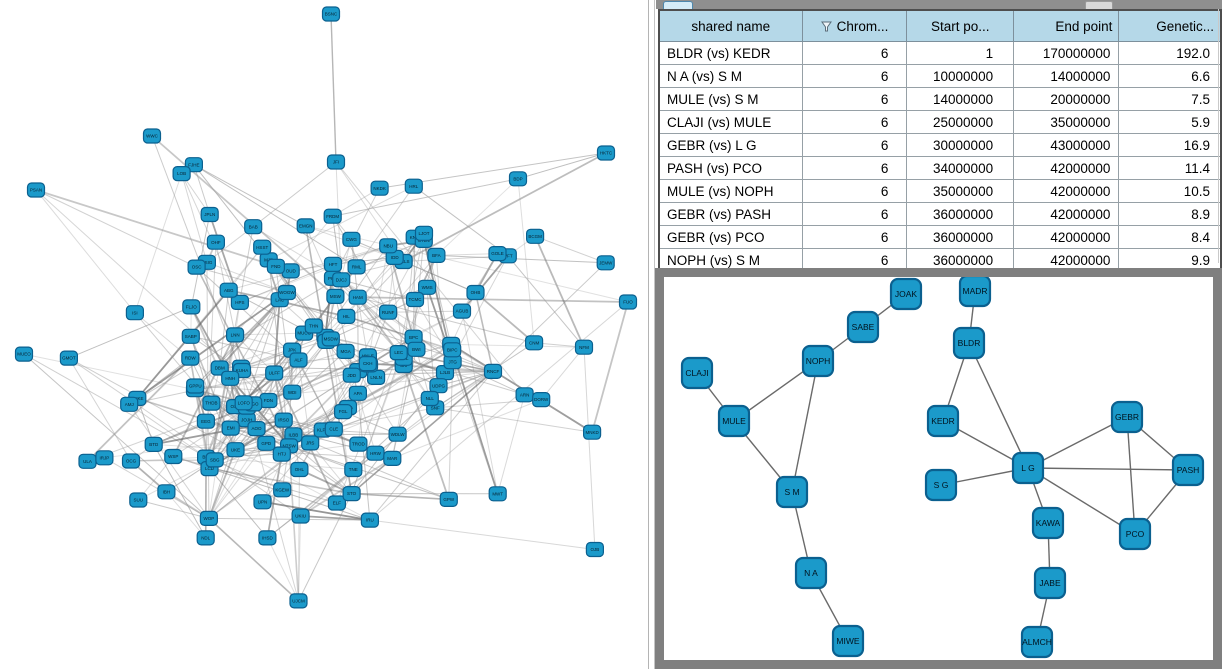  Describe the element at coordinates (357, 297) in the screenshot. I see `network-node: HAM` at that location.